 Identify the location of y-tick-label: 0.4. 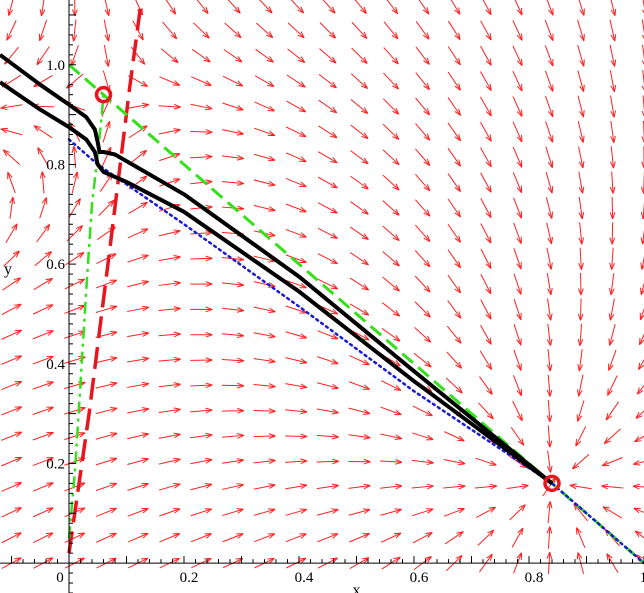
(55, 365).